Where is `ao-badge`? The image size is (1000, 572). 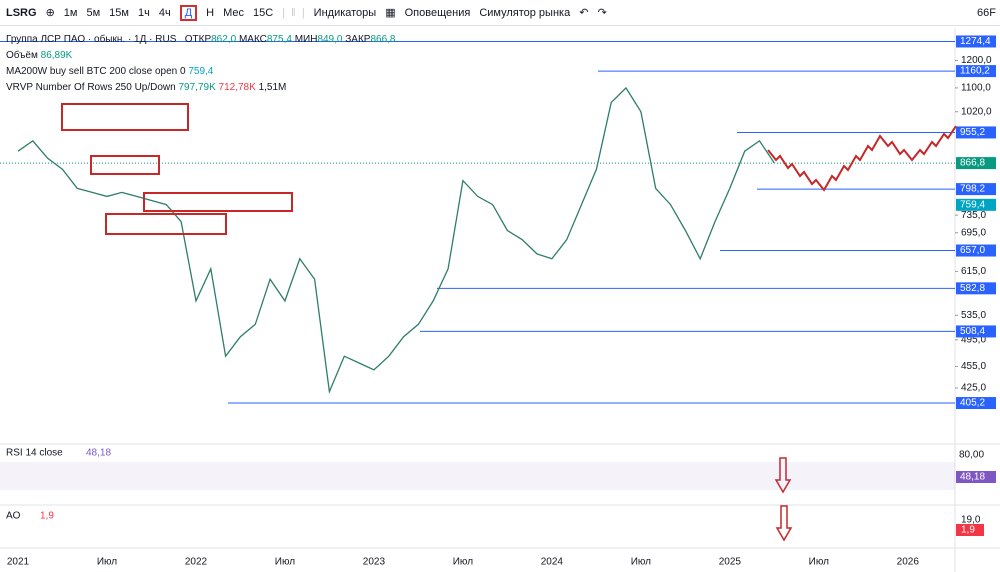
ao-badge is located at coordinates (970, 530).